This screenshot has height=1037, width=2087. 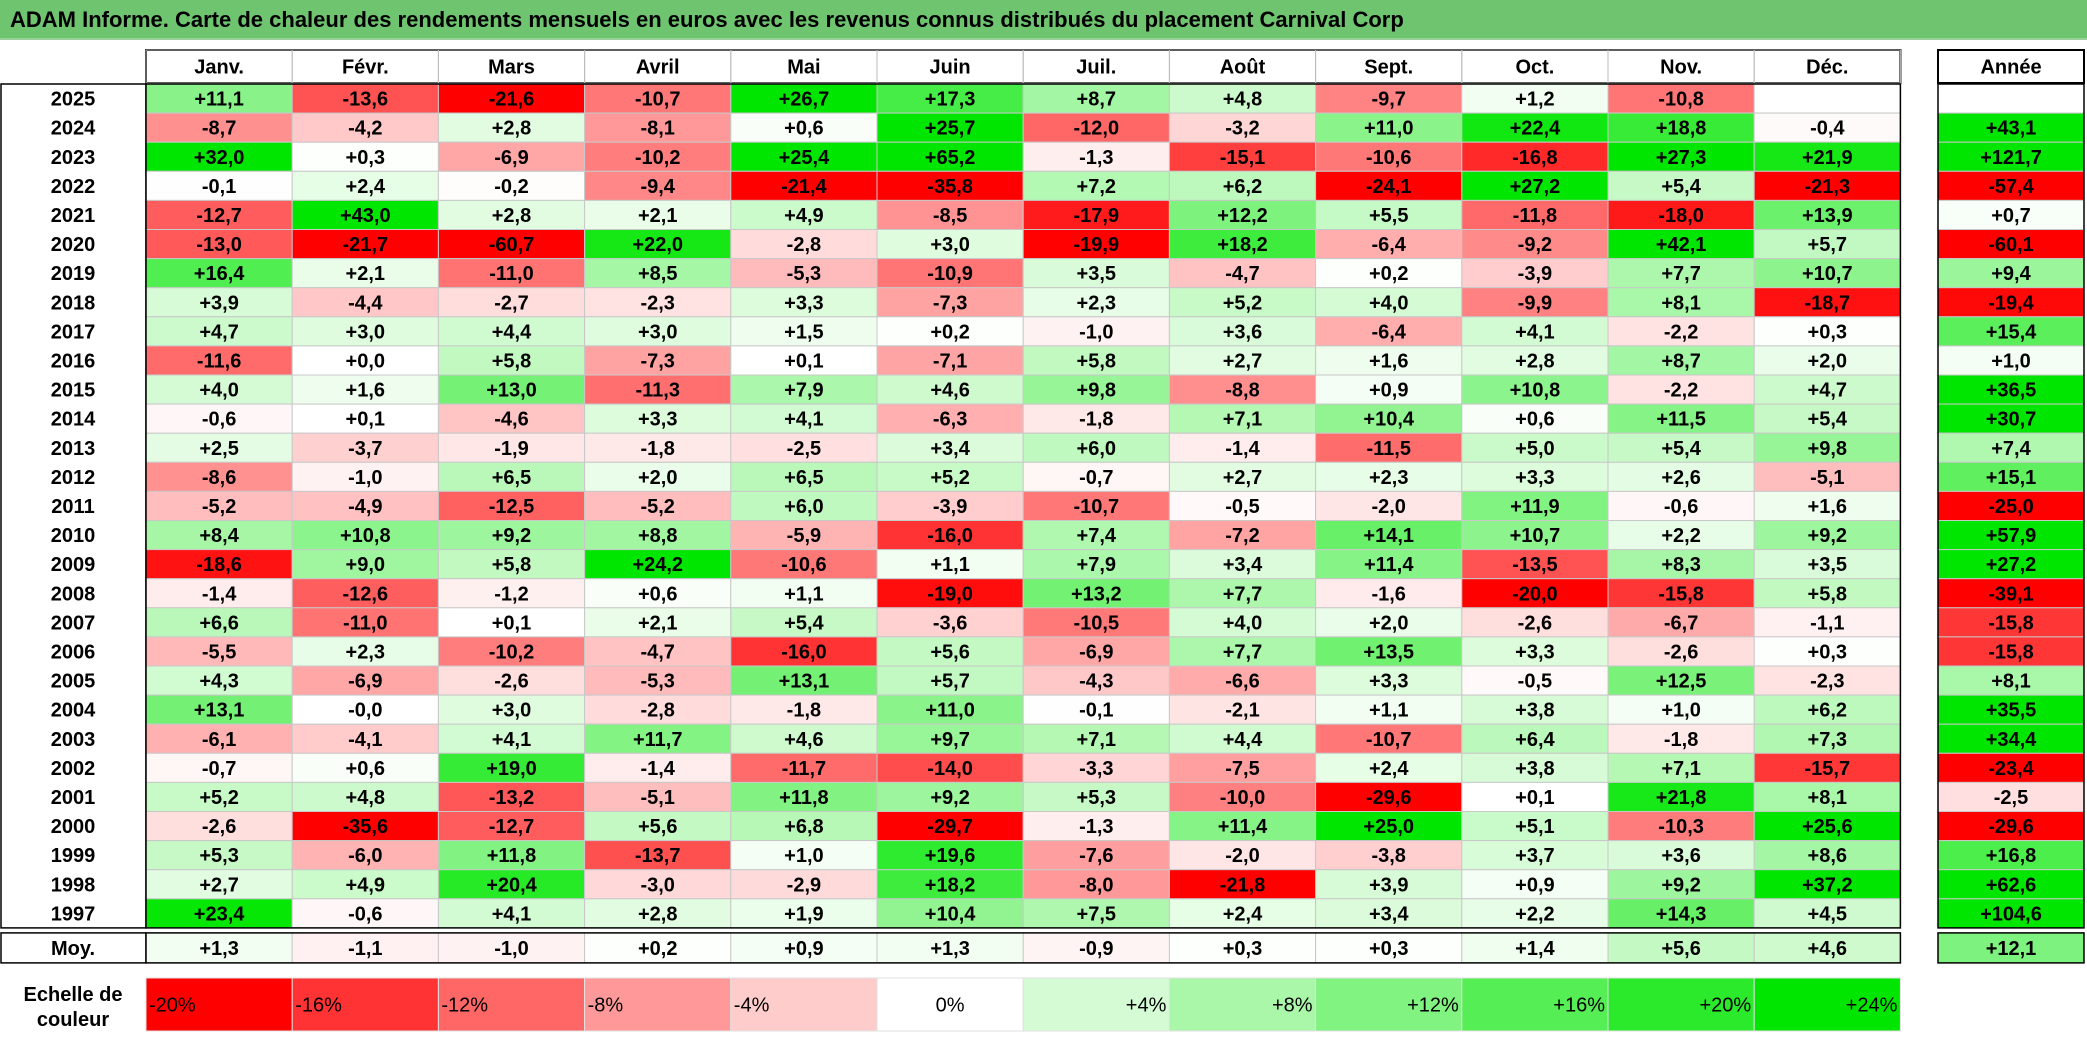 What do you see at coordinates (1023, 948) in the screenshot?
I see `average-frame` at bounding box center [1023, 948].